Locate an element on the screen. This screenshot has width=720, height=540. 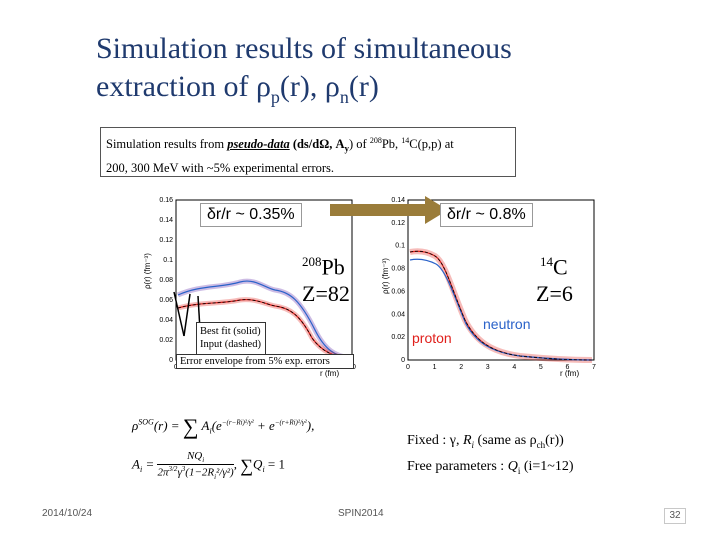
pb-yticks-1: 0.14 is located at coordinates (166, 220).